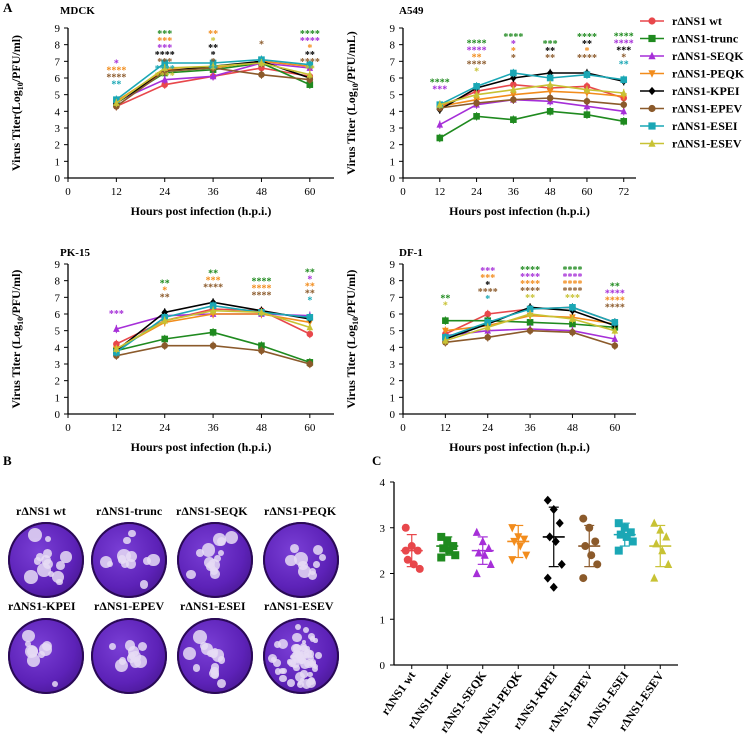 The image size is (750, 742). I want to click on plate-label: rΔNS1-ESEV, so click(299, 606).